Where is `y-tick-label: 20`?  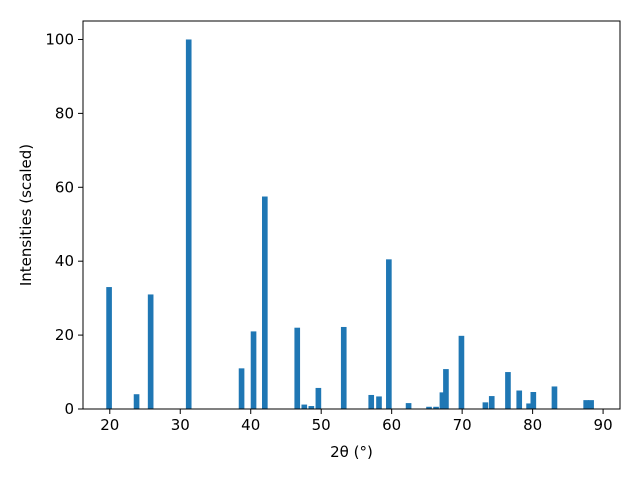
y-tick-label: 20 is located at coordinates (64, 335).